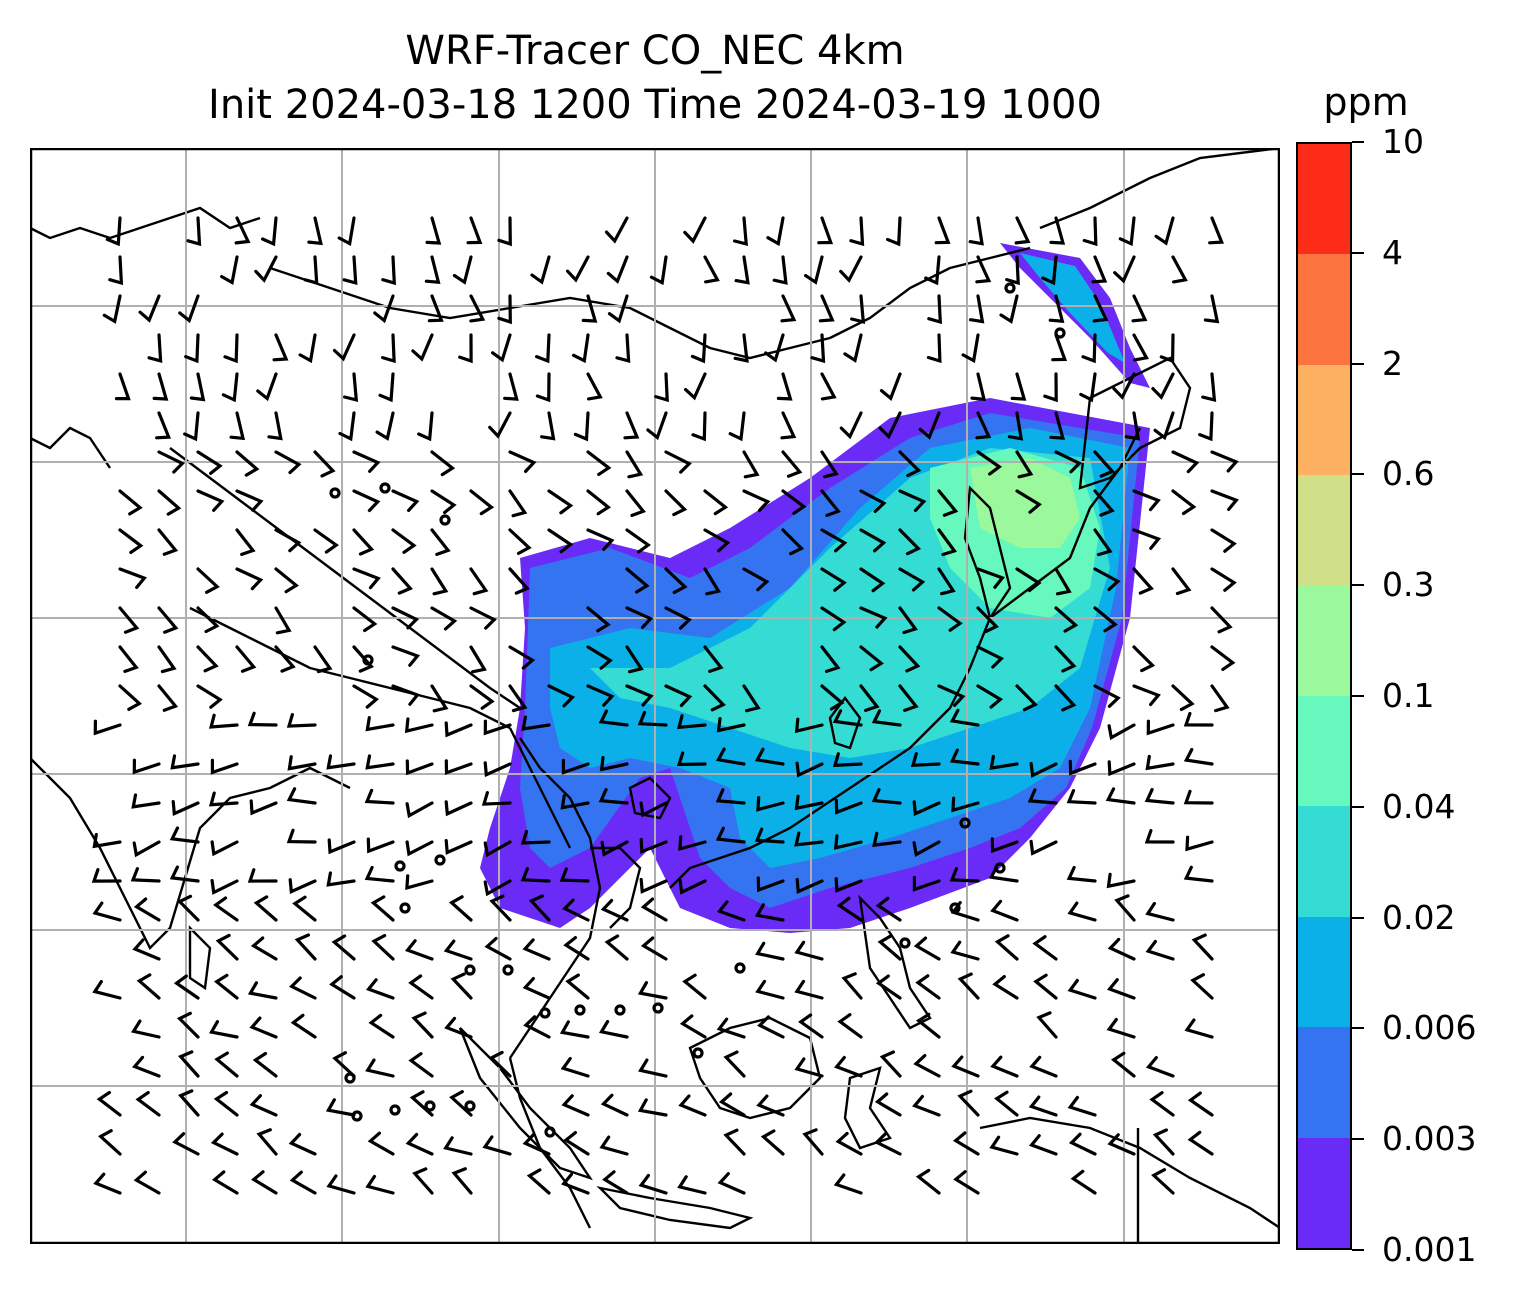 The image size is (1528, 1306). What do you see at coordinates (1129, 1172) in the screenshot?
I see `coastline-new-guinea` at bounding box center [1129, 1172].